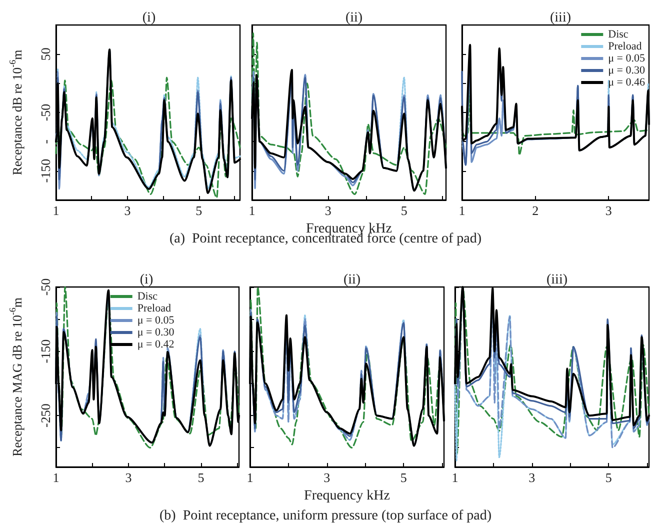  Describe the element at coordinates (16, 377) in the screenshot. I see `y-axis-title: Receptance MAG dB re 10-6m` at that location.